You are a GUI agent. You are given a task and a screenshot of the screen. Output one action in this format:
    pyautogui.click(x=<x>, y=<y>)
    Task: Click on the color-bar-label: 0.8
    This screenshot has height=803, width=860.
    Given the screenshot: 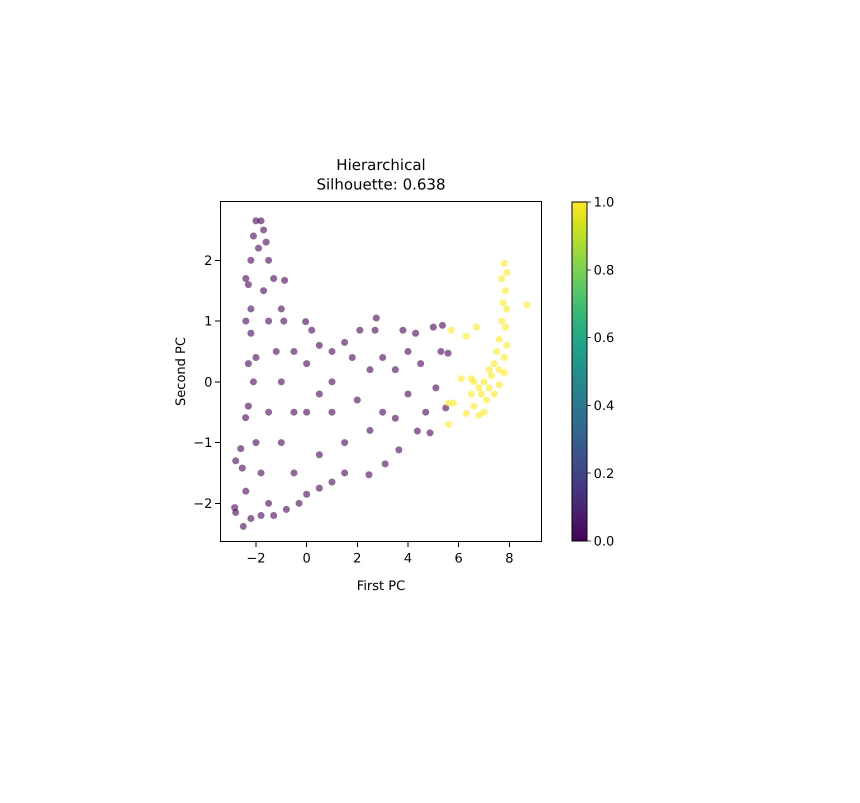 What is the action you would take?
    pyautogui.click(x=604, y=270)
    